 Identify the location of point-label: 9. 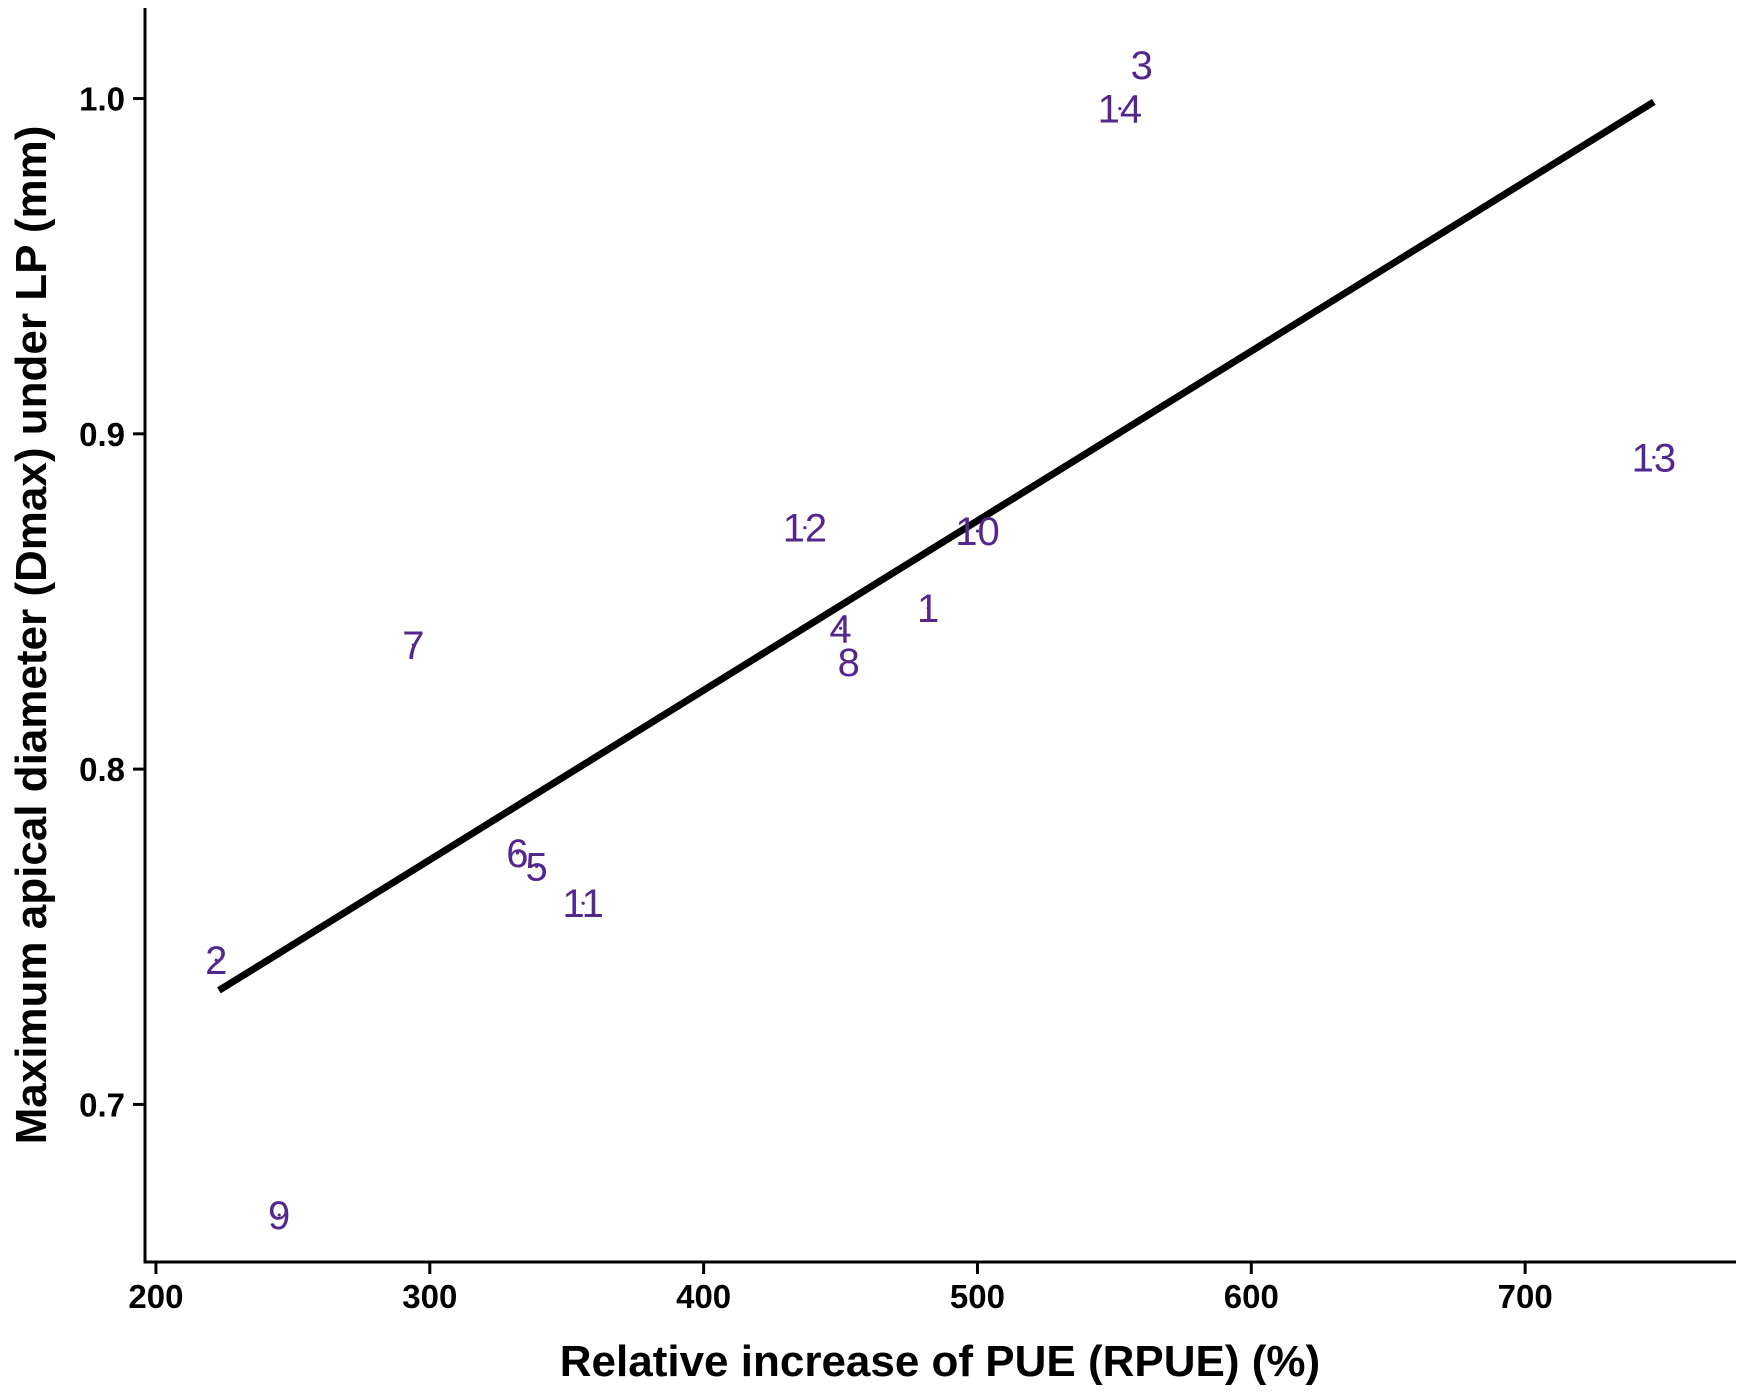
(279, 1216).